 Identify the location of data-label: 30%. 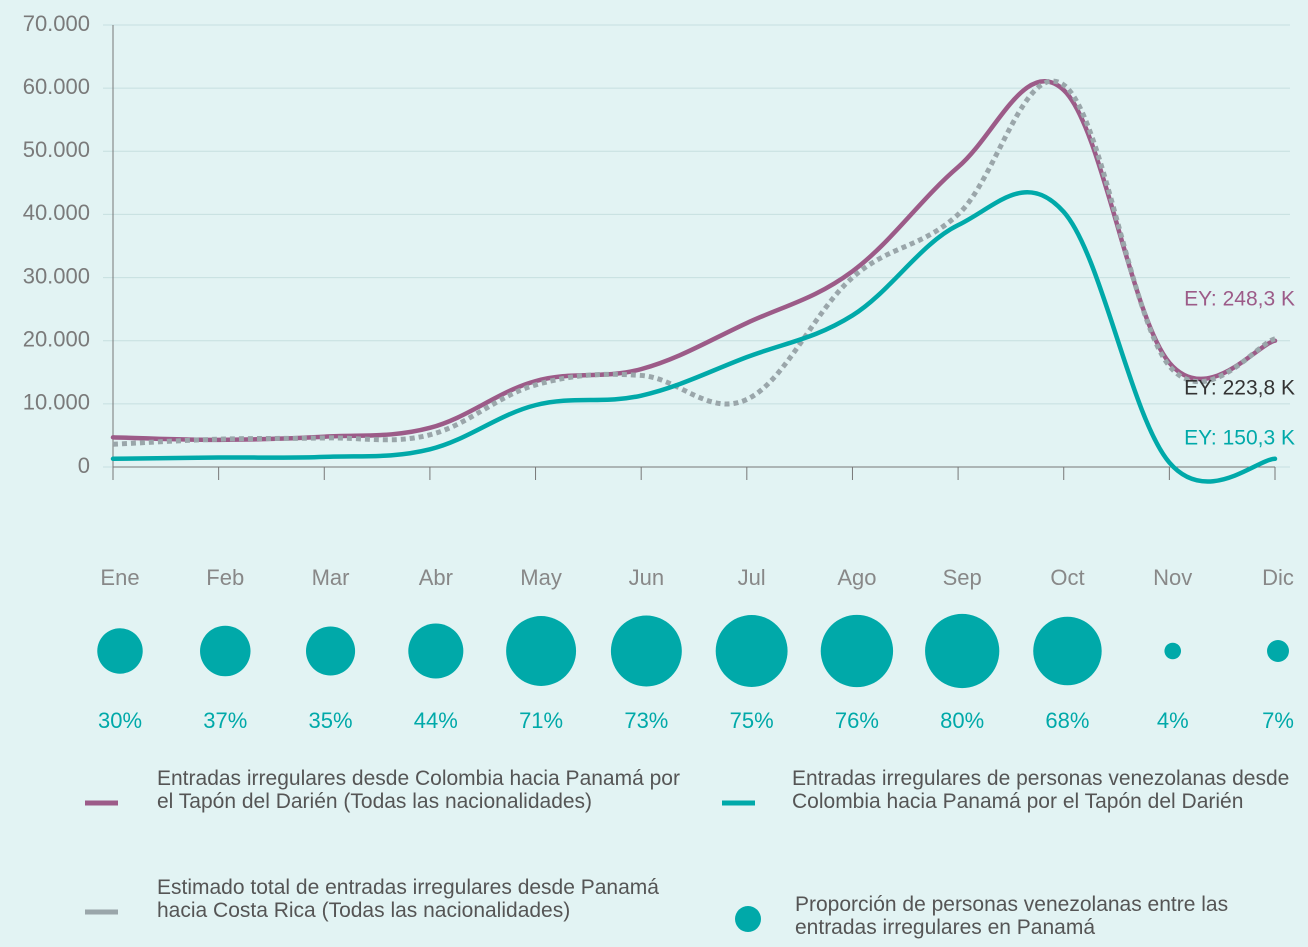
(120, 720).